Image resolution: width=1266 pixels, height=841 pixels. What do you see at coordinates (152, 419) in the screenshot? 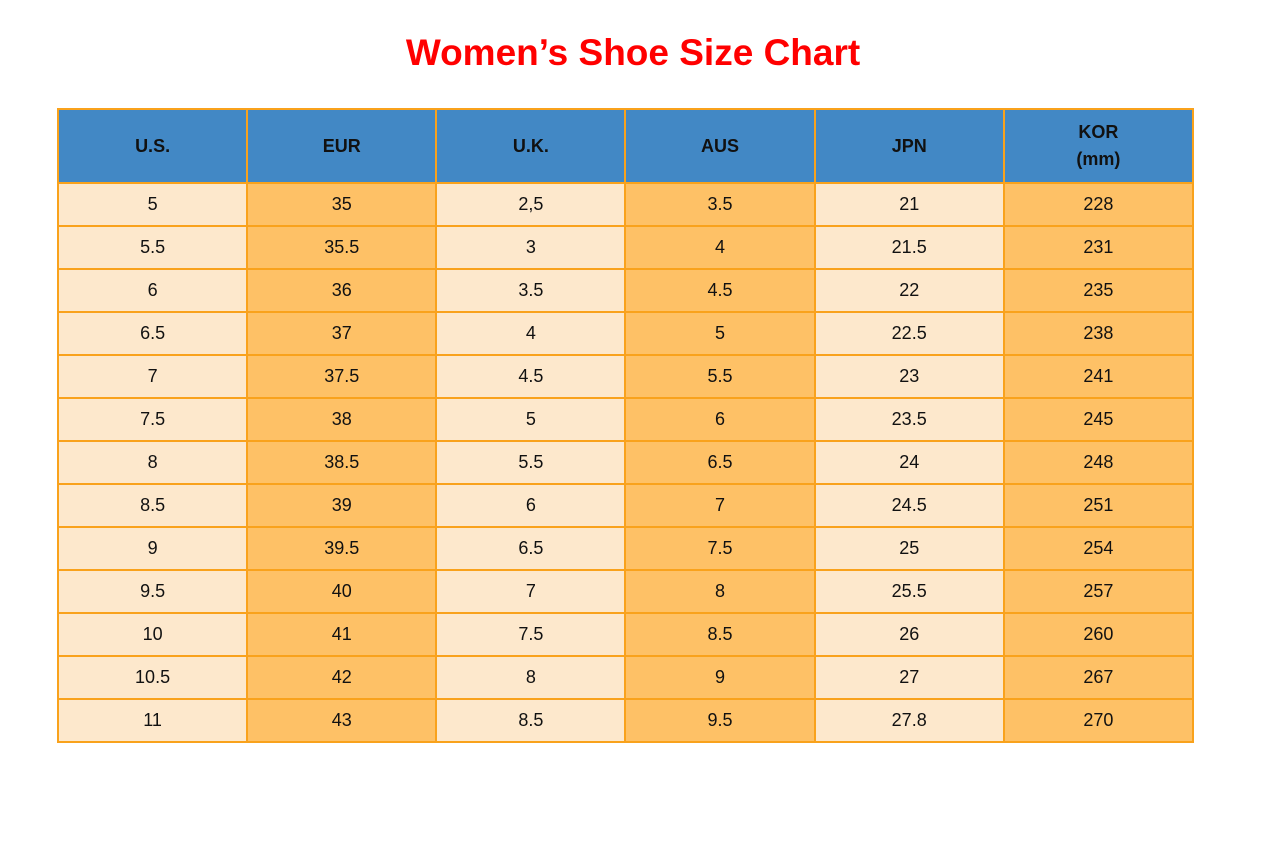
I see `table-cell-us: 7.5` at bounding box center [152, 419].